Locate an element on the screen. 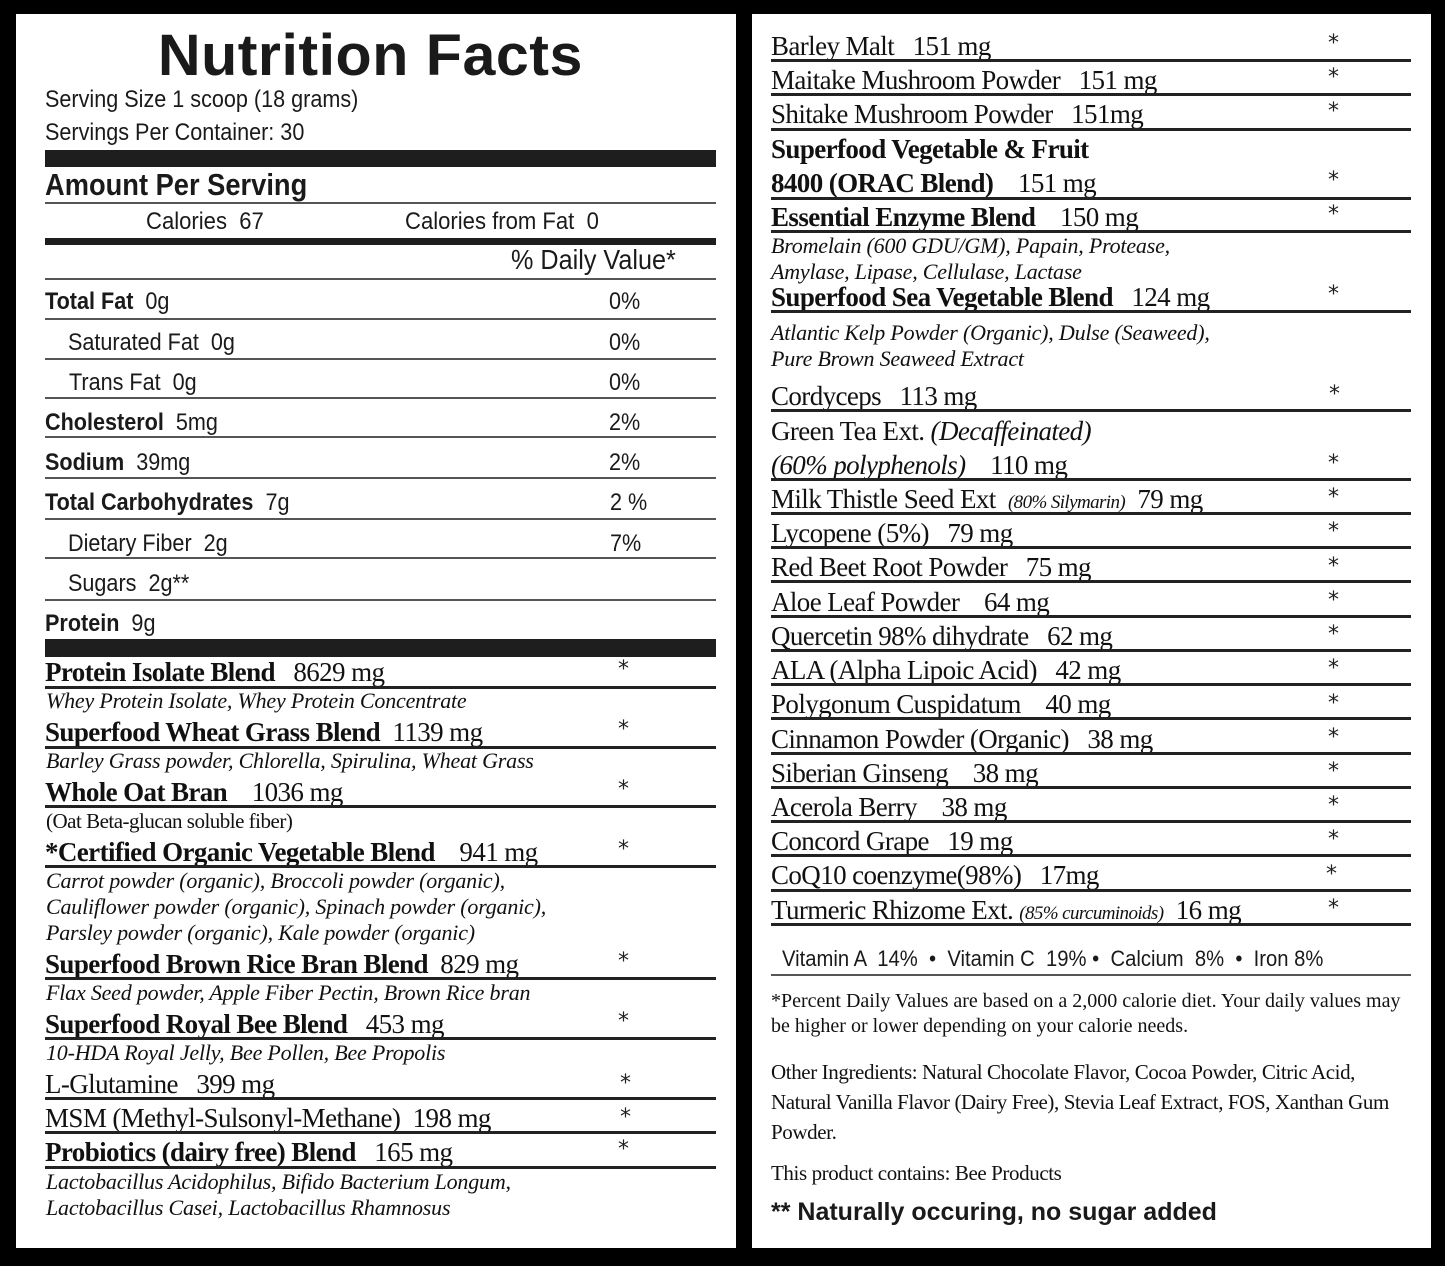  calcium: Calcium 8% is located at coordinates (1167, 958).